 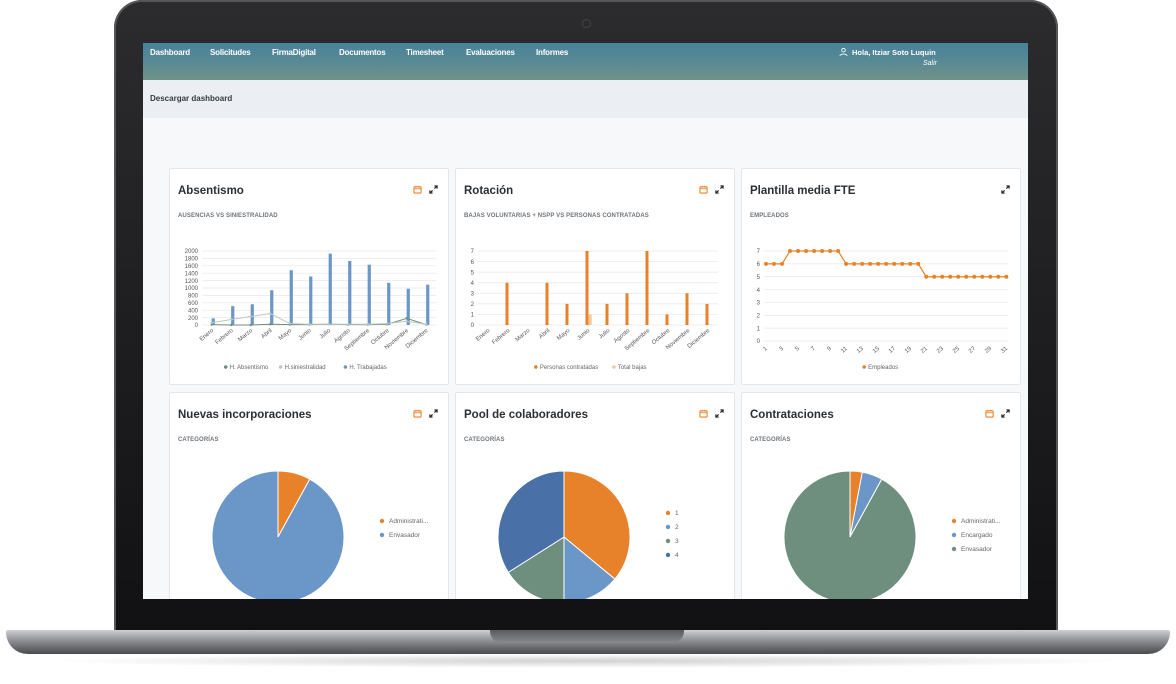 What do you see at coordinates (473, 252) in the screenshot?
I see `y-tick-label: 7` at bounding box center [473, 252].